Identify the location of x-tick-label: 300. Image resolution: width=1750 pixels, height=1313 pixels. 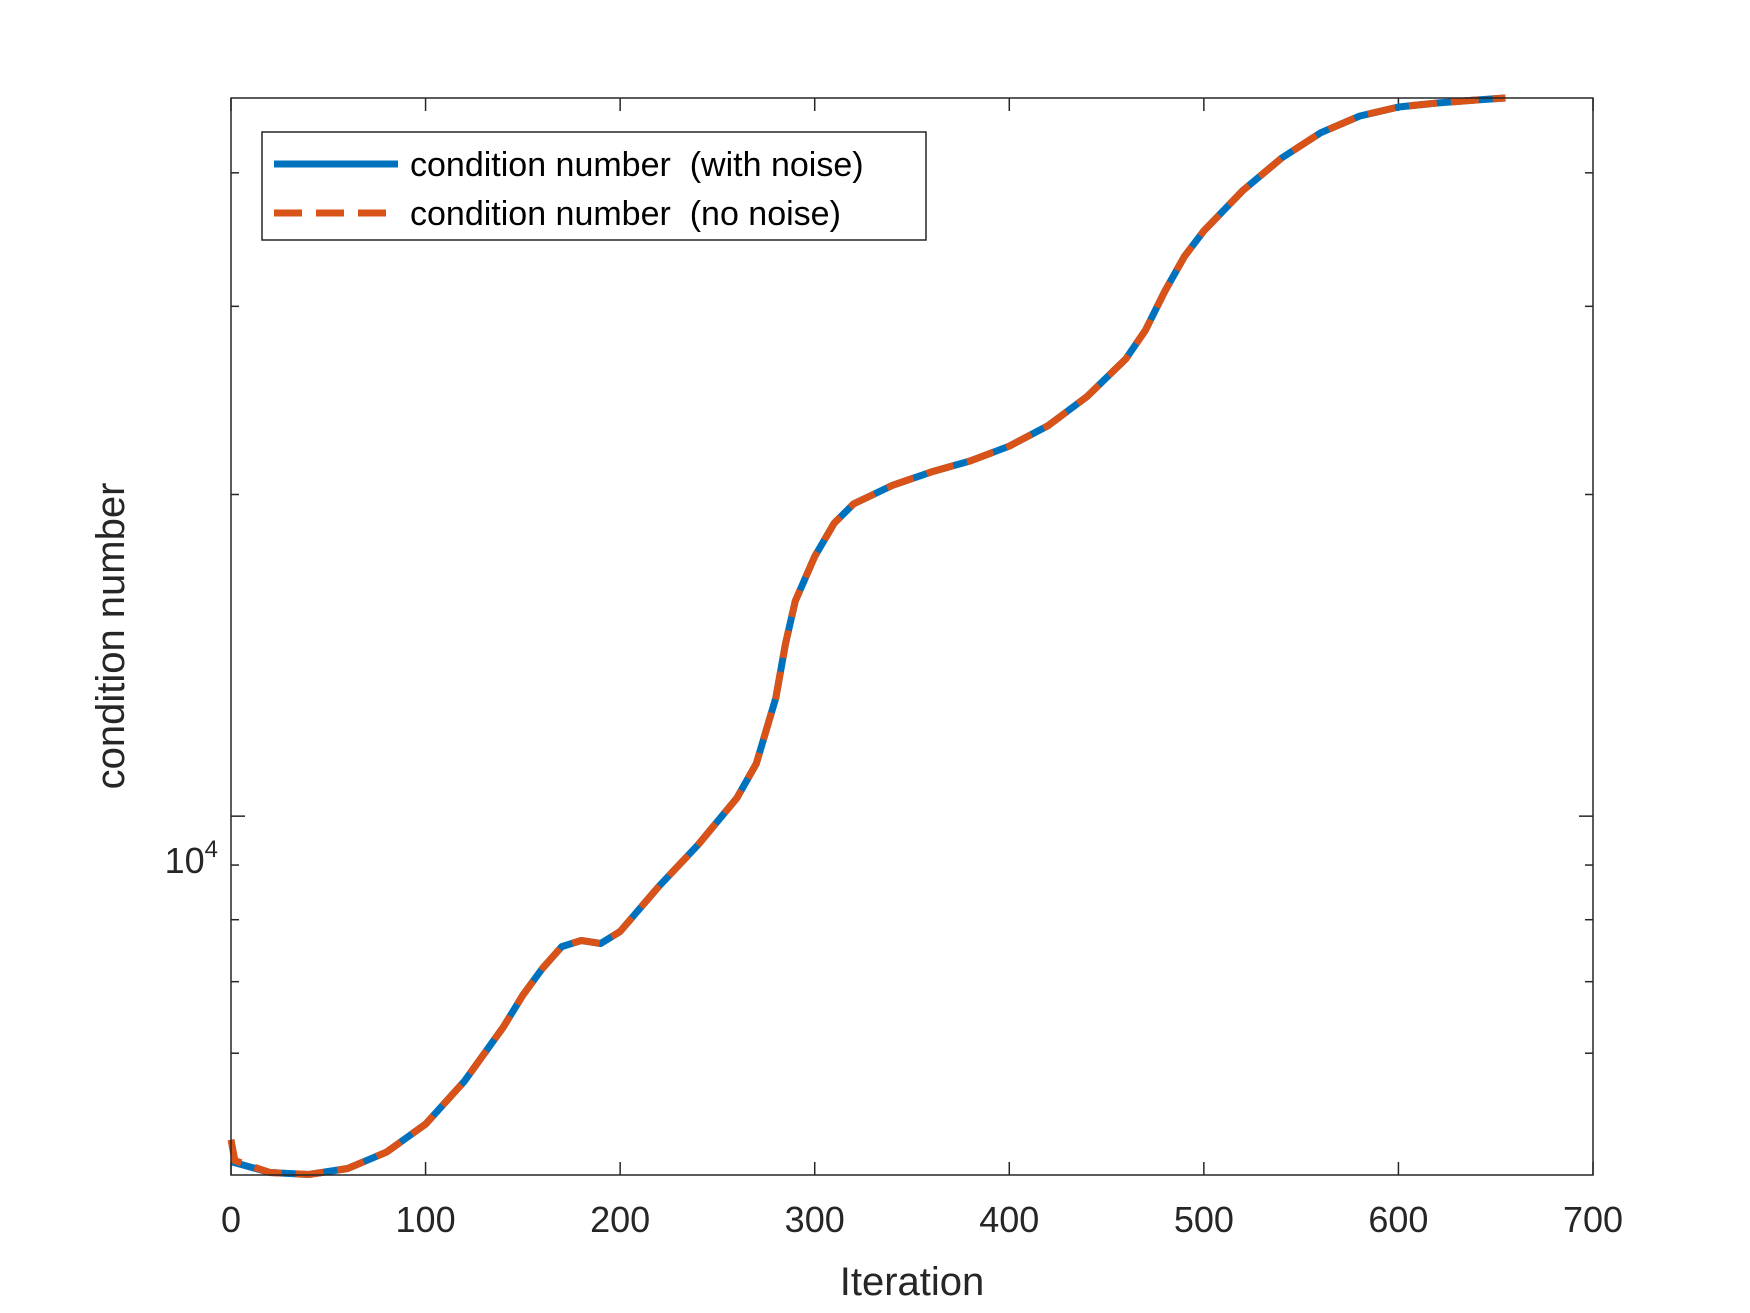
(815, 1219).